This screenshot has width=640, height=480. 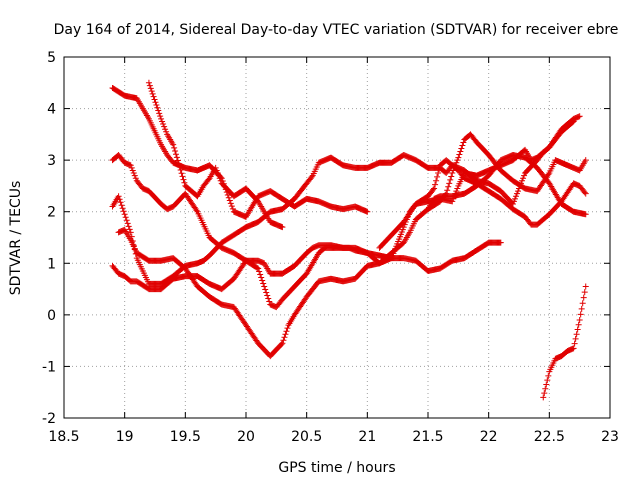 I want to click on y-tick-label: 2, so click(x=51, y=213).